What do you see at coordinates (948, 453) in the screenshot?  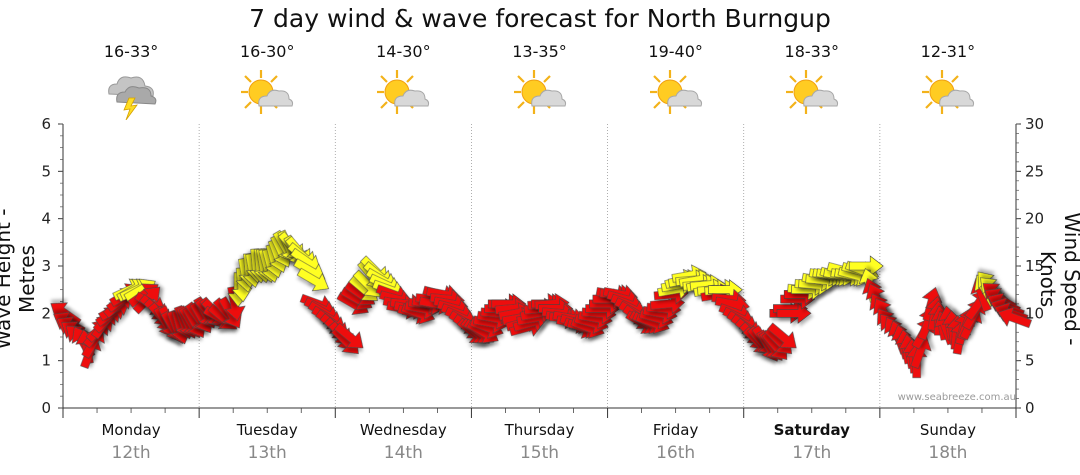 I see `day-date-label: 18th` at bounding box center [948, 453].